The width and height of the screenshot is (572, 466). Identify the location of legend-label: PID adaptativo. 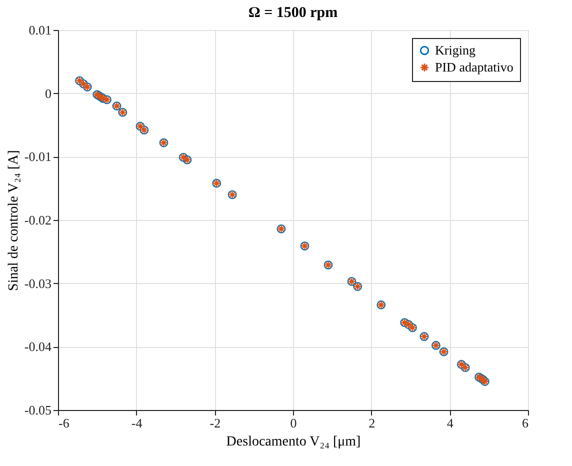
(474, 67).